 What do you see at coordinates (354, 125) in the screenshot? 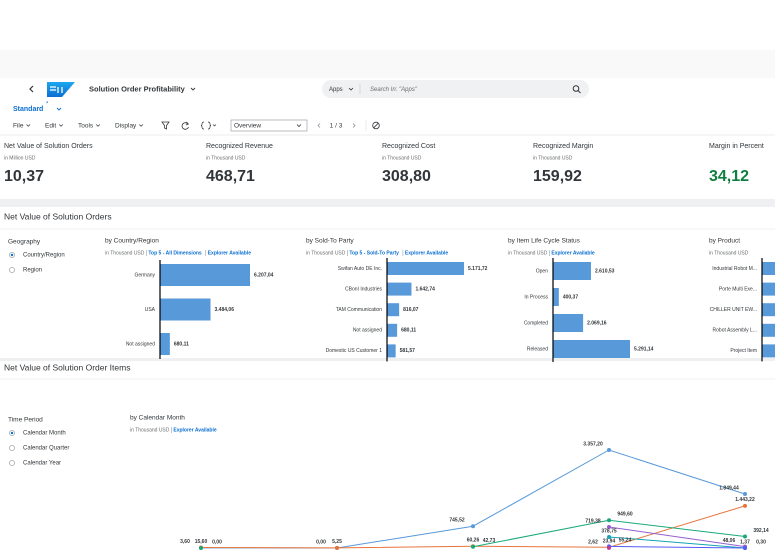
I see `next-page` at bounding box center [354, 125].